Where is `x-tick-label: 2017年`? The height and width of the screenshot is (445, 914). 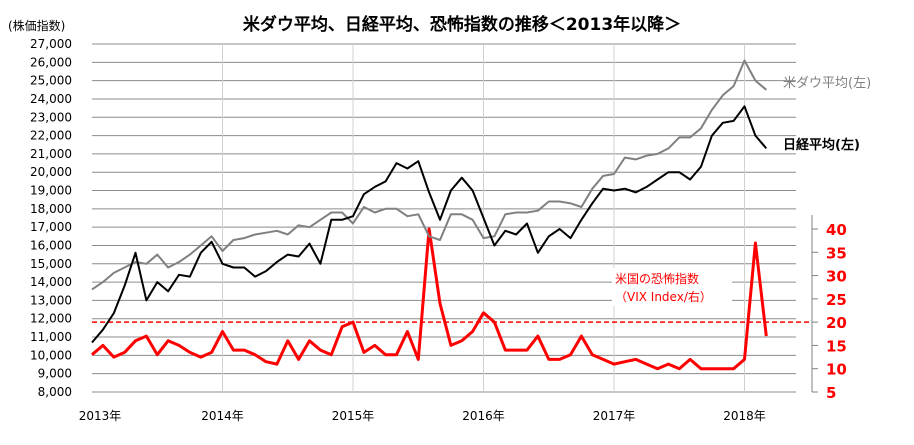
x-tick-label: 2017年 is located at coordinates (614, 416).